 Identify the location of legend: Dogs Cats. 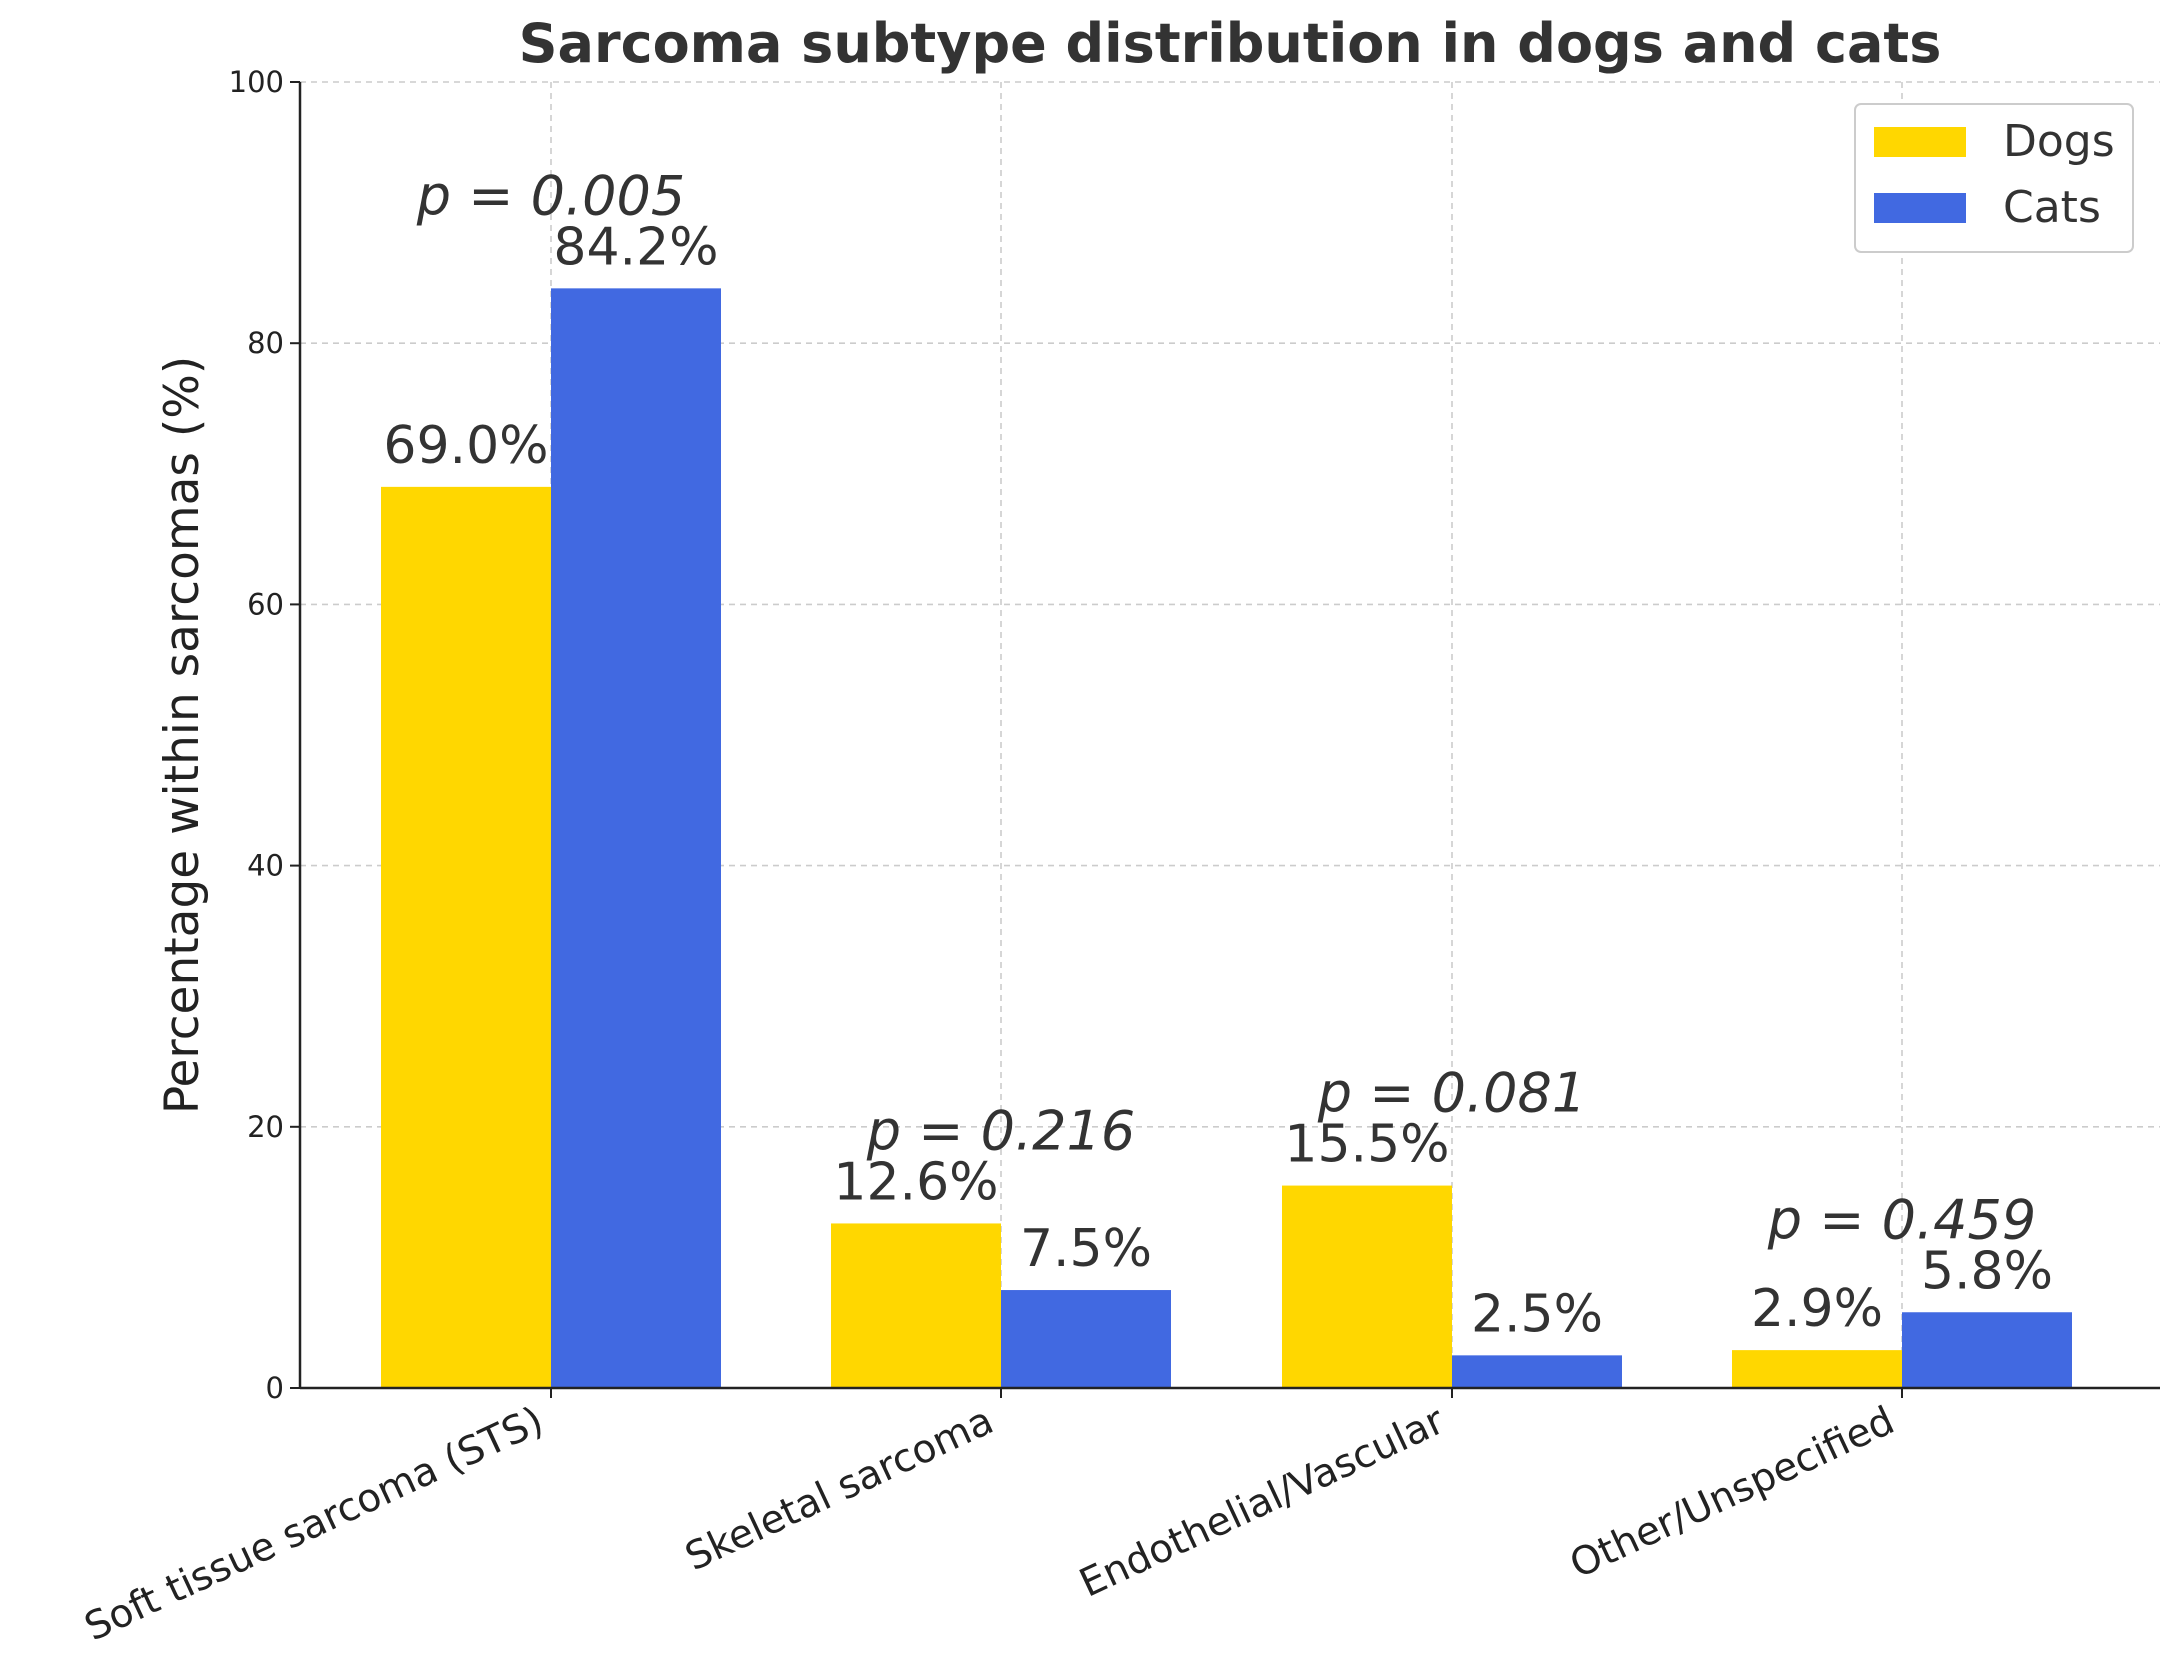
(1994, 178).